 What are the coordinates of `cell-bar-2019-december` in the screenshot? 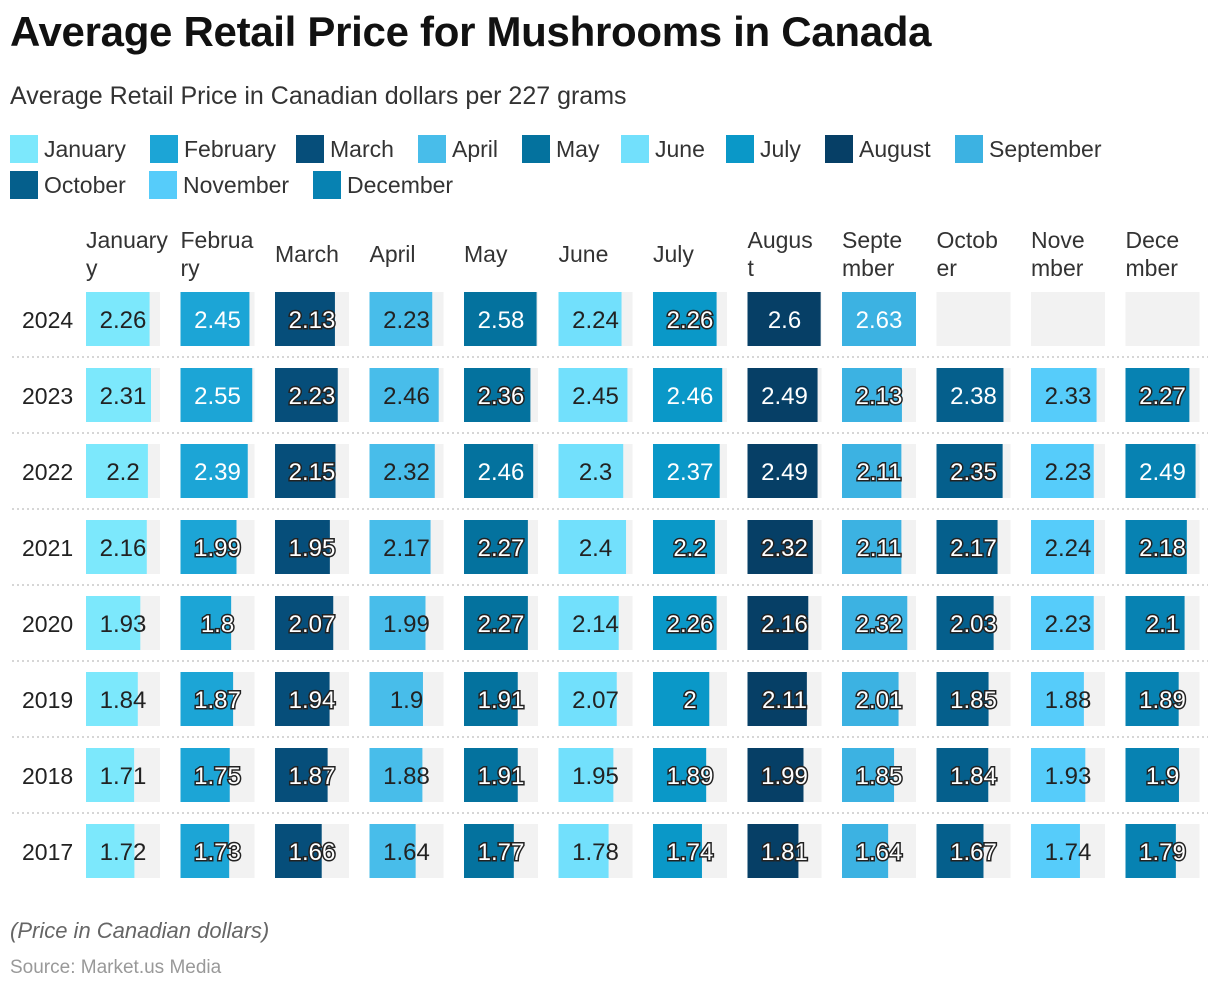 It's located at (1152, 699).